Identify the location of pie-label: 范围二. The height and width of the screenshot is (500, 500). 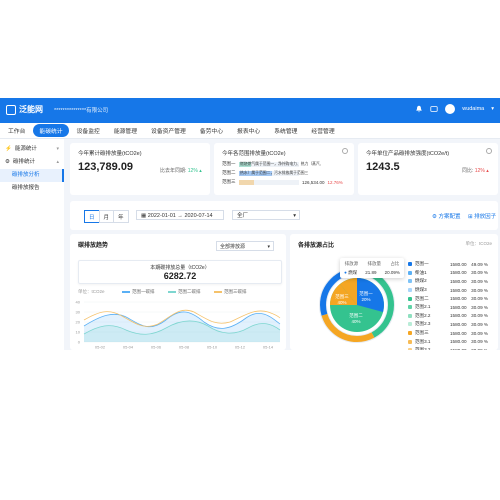
(356, 315).